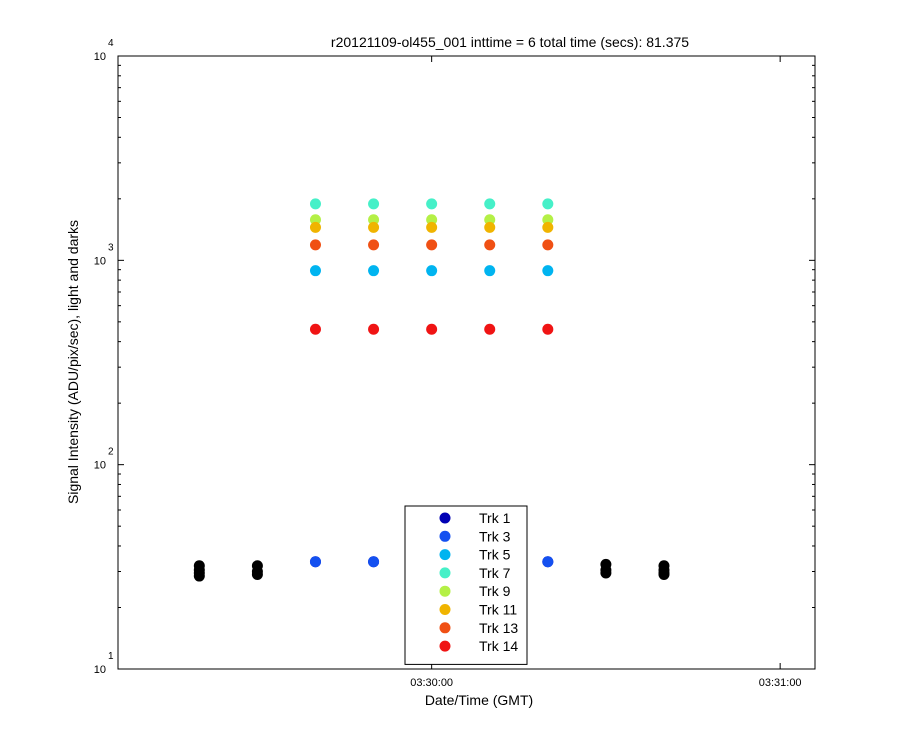 This screenshot has height=750, width=900. What do you see at coordinates (495, 555) in the screenshot?
I see `legend-label: Trk 5` at bounding box center [495, 555].